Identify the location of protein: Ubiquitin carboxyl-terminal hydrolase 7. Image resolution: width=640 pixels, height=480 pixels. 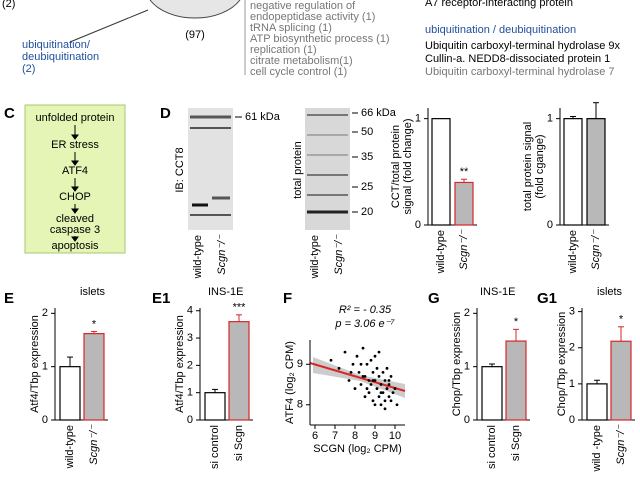
(520, 72).